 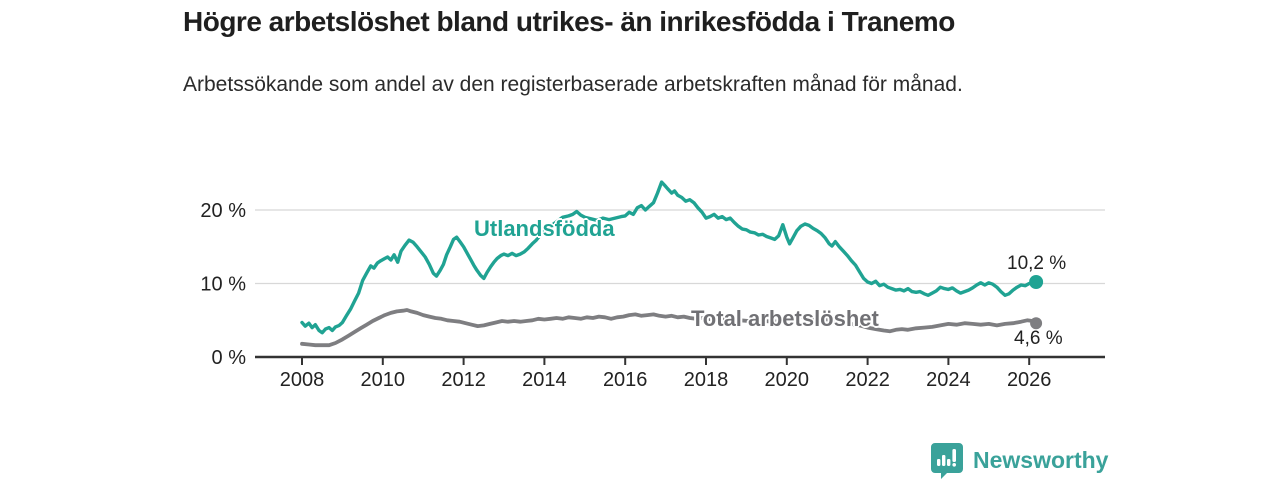 I want to click on svg-text: 2010, so click(x=383, y=380).